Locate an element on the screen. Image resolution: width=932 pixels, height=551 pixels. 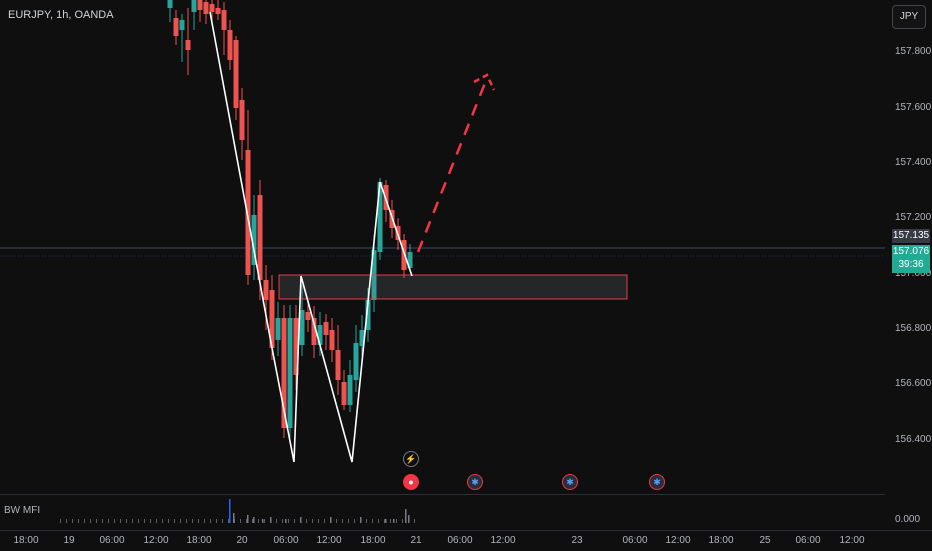
indicator-value: 0.000 is located at coordinates (908, 519).